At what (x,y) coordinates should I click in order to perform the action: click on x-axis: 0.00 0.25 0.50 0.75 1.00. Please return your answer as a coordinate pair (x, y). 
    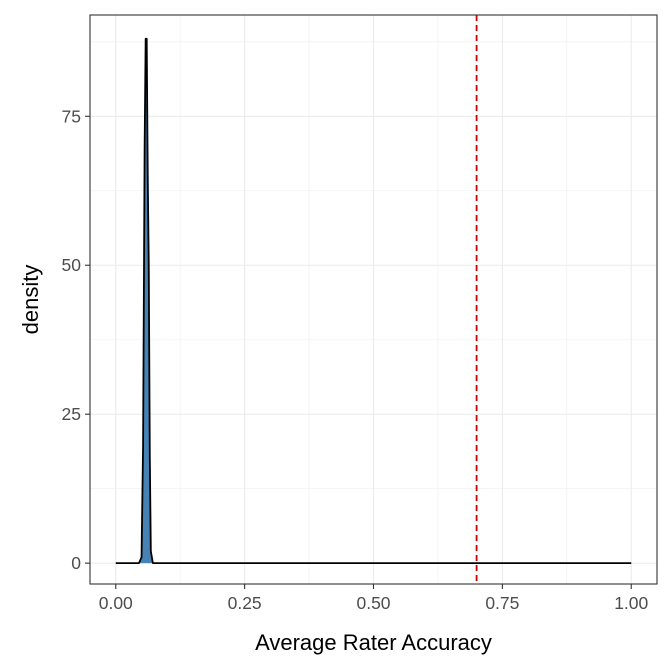
    Looking at the image, I should click on (374, 598).